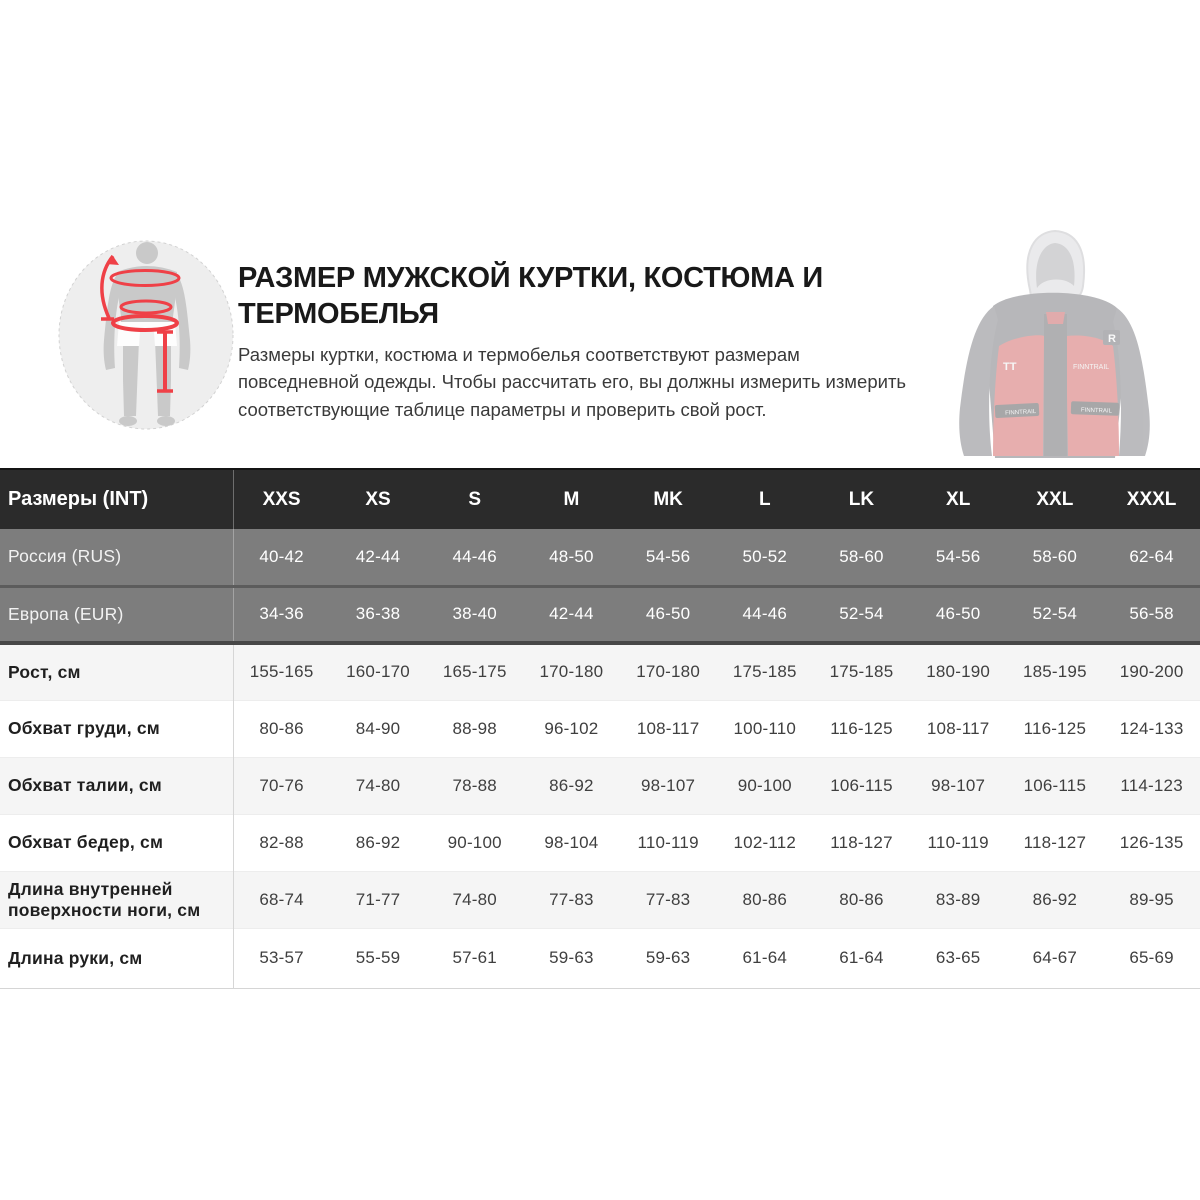 The image size is (1200, 1200). Describe the element at coordinates (1095, 408) in the screenshot. I see `jacket-pocket-flap-right` at that location.